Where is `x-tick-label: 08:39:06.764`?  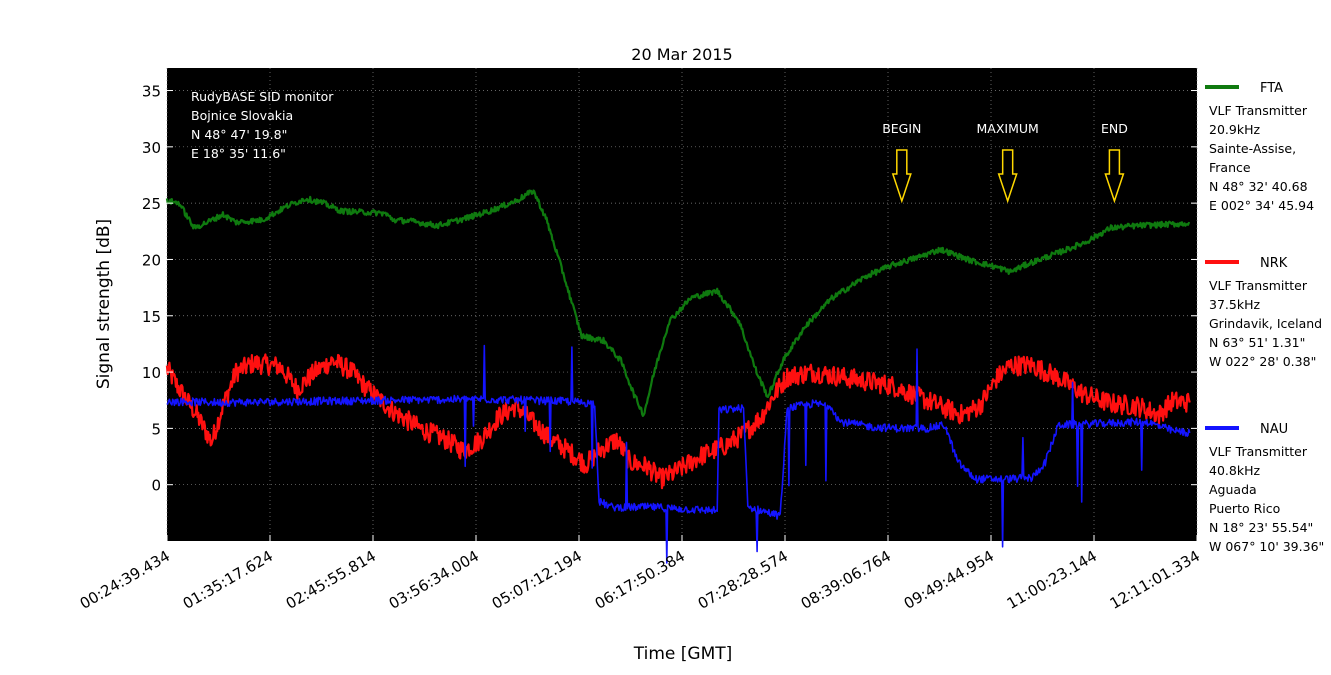
x-tick-label: 08:39:06.764 is located at coordinates (846, 580).